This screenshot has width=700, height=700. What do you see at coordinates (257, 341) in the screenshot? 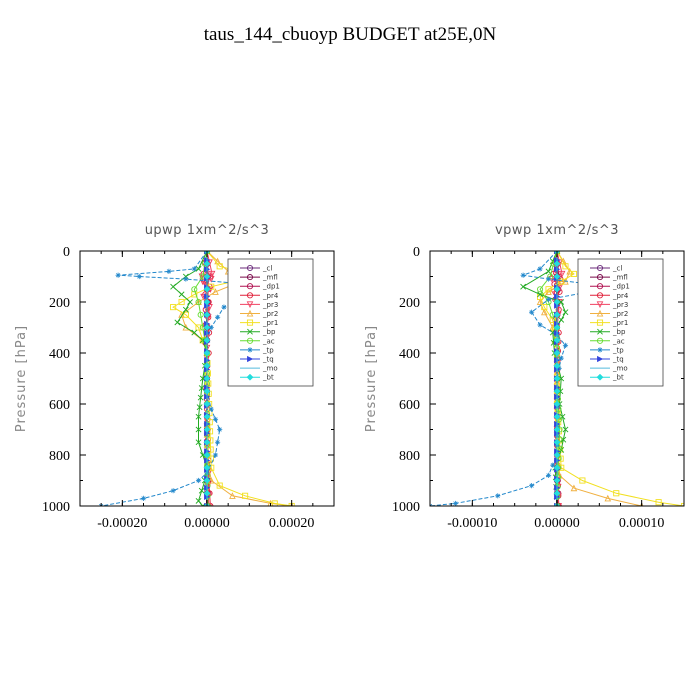
I see `legend-item-ac: _ac` at bounding box center [257, 341].